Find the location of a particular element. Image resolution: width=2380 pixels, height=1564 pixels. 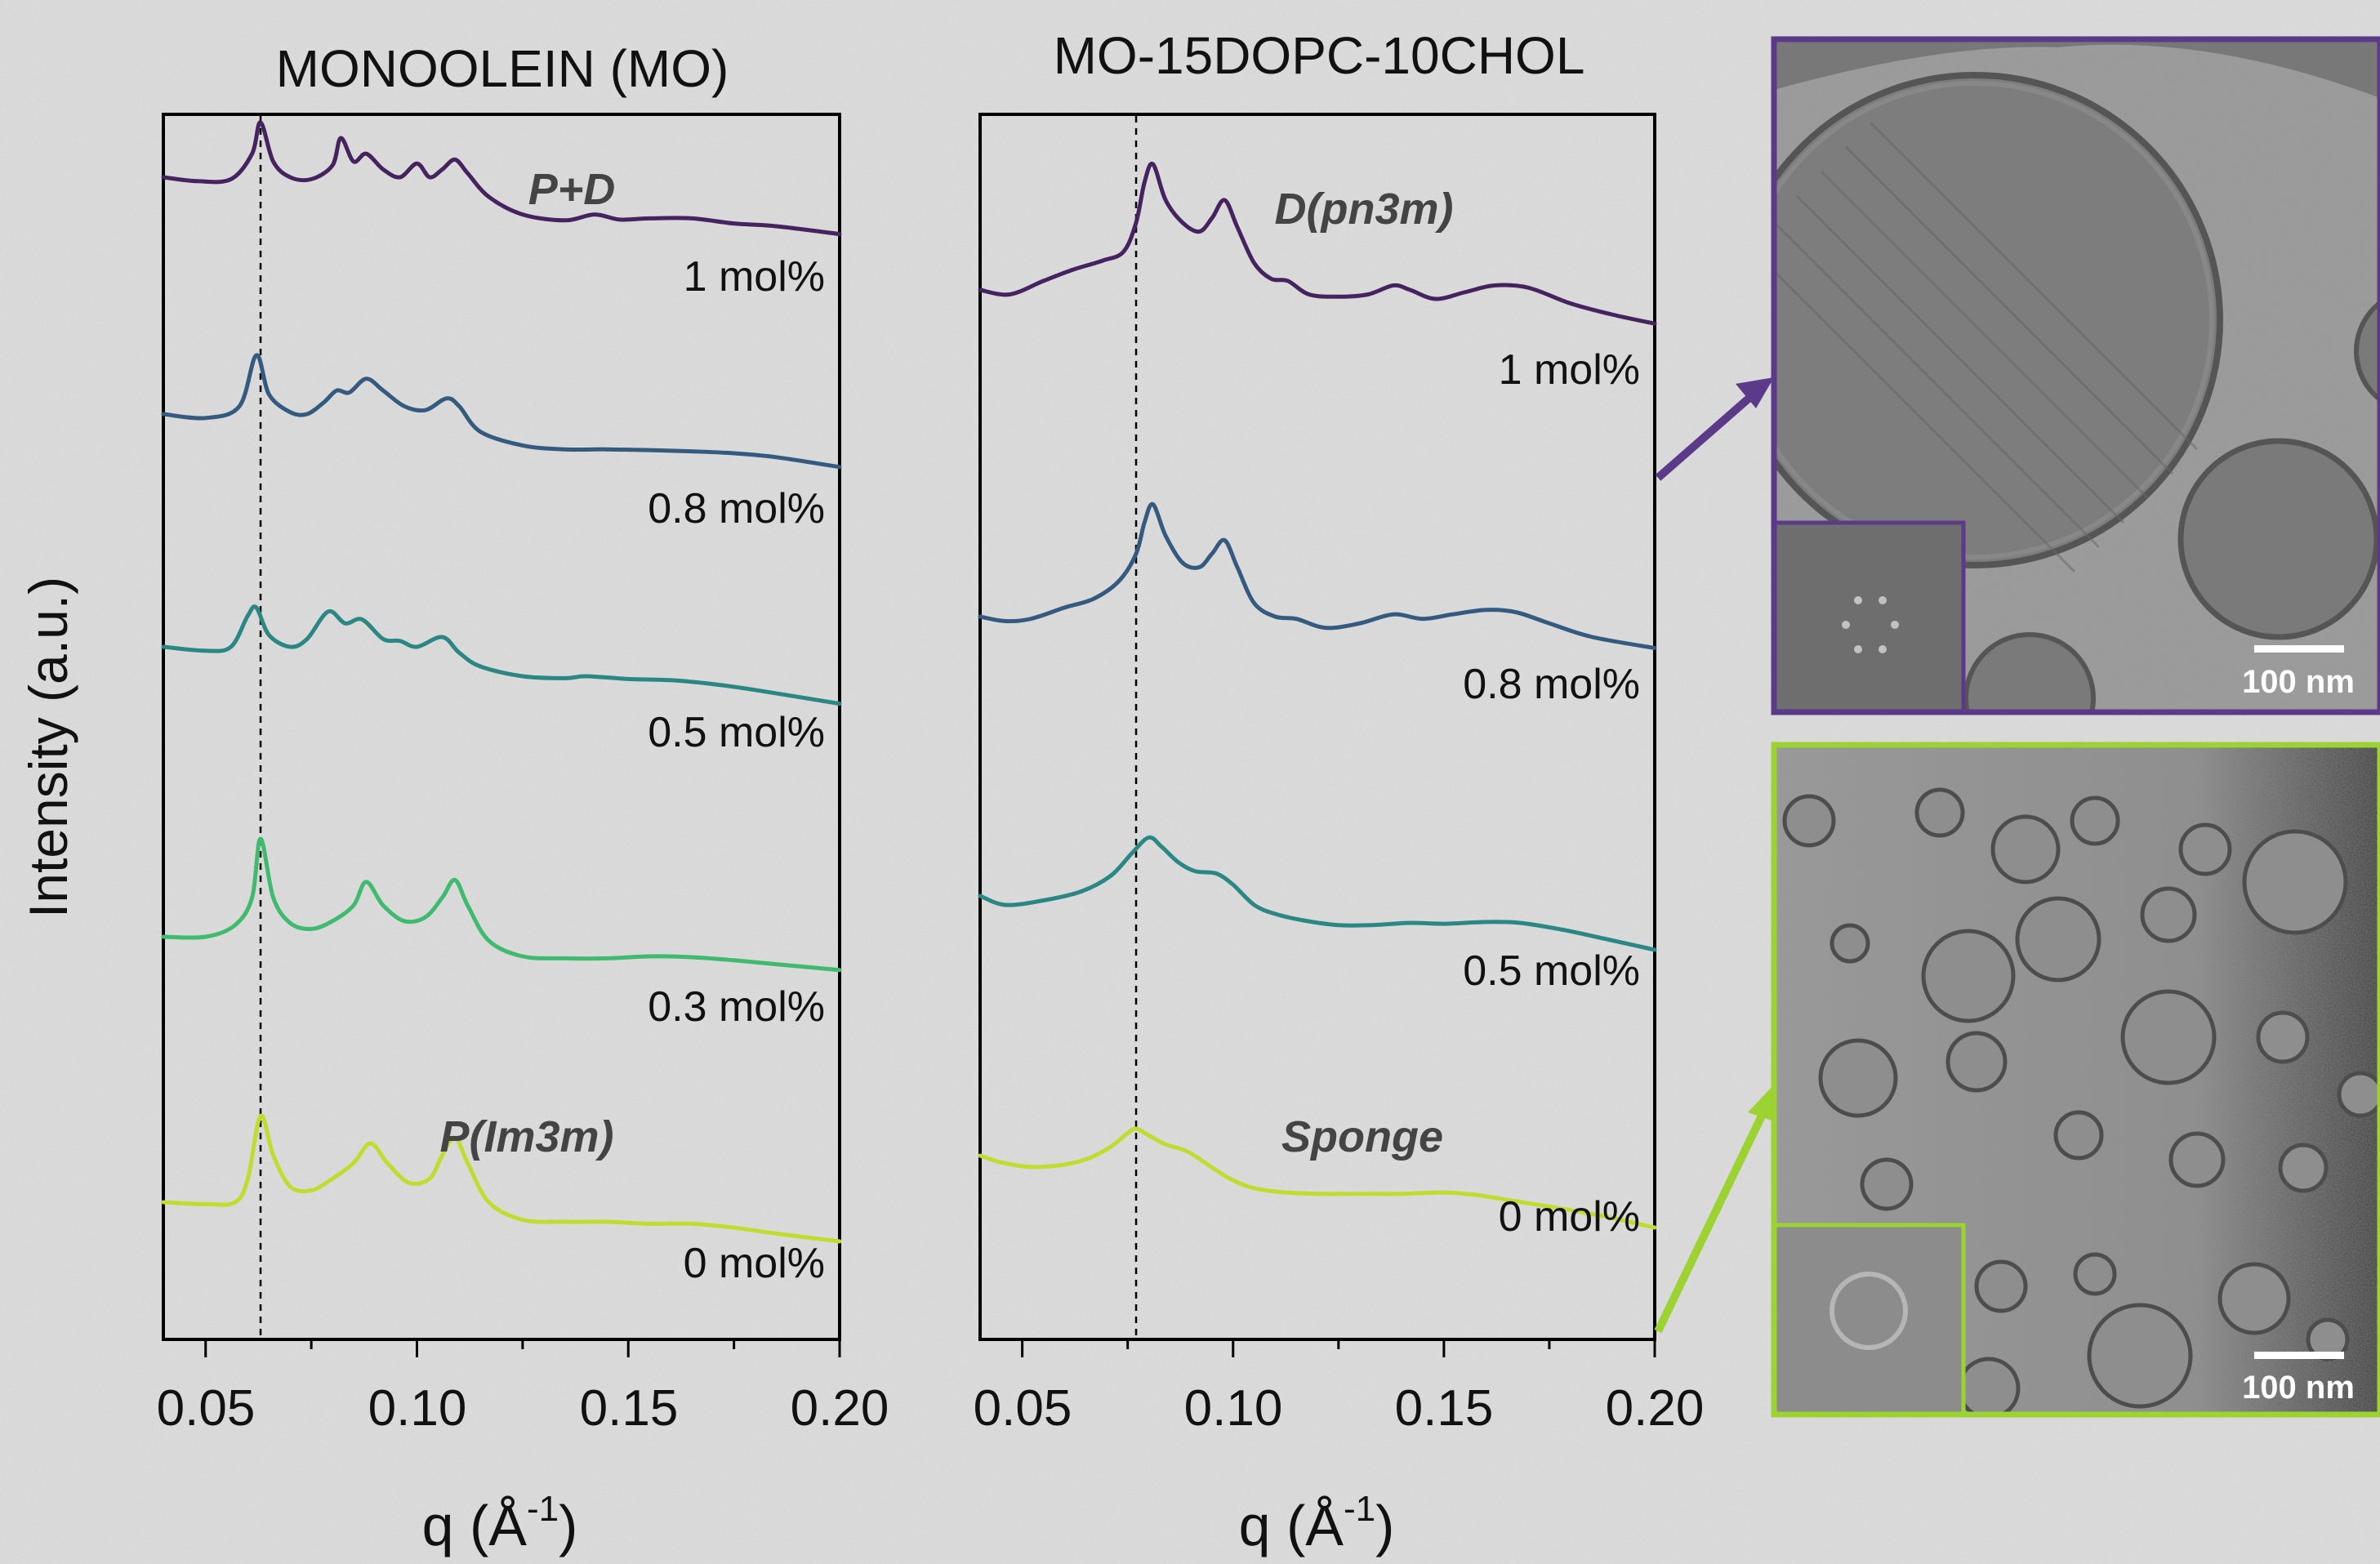

cubosome-large is located at coordinates (1999, 320).